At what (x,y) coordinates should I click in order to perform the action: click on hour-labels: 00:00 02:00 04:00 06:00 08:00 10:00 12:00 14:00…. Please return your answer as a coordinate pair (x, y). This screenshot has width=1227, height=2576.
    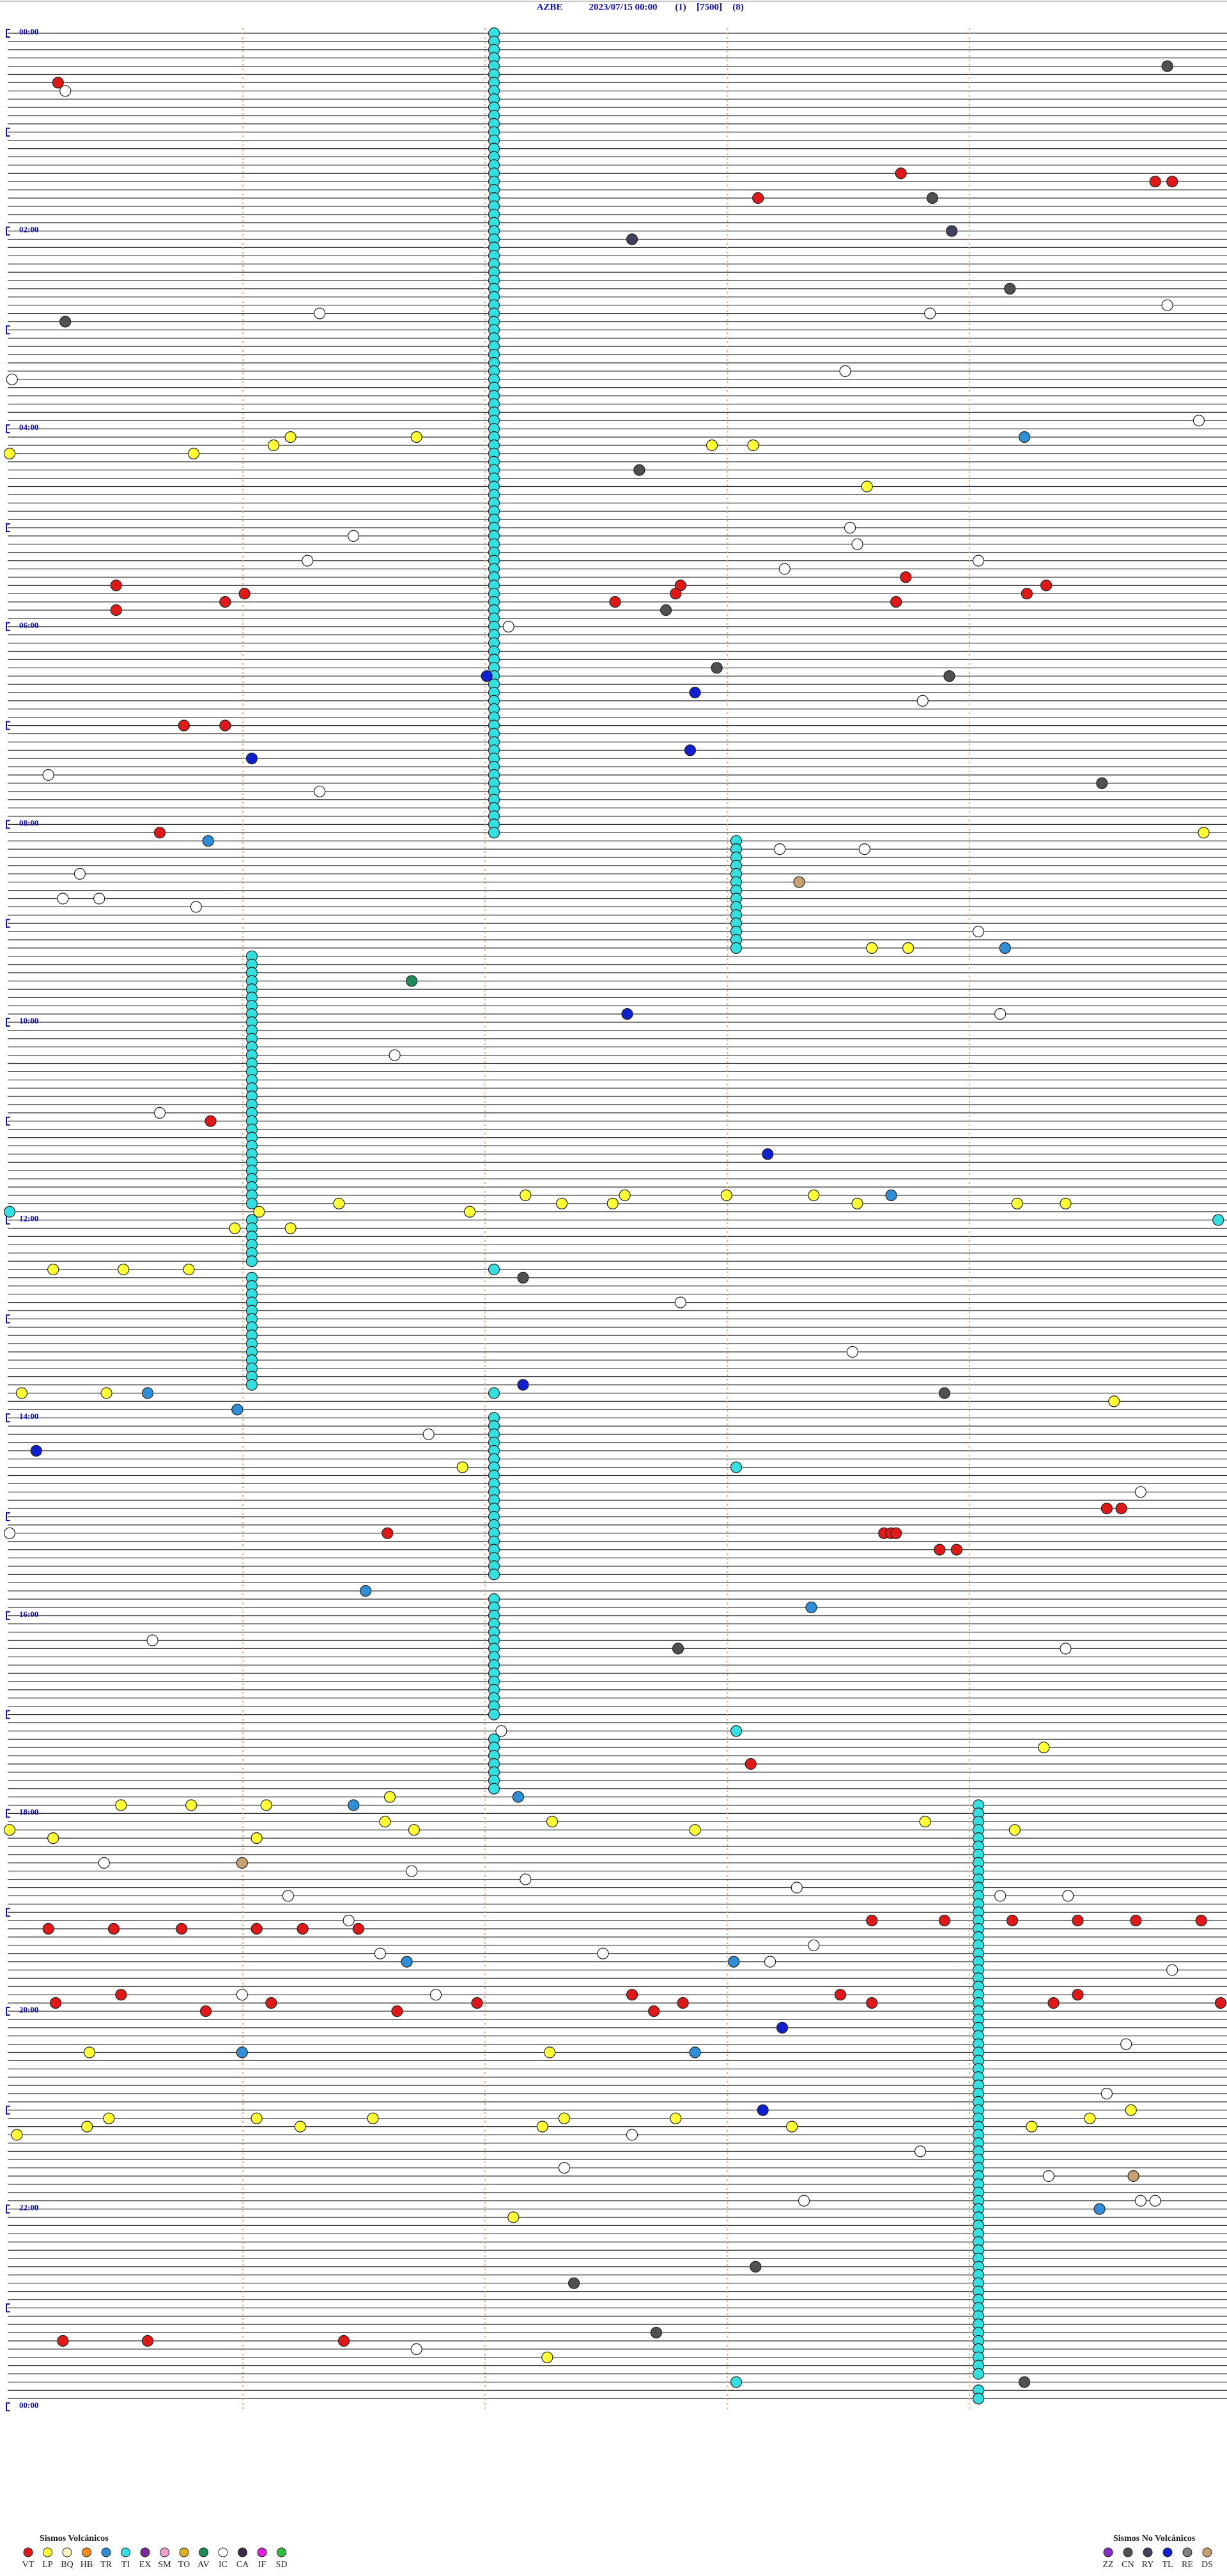
    Looking at the image, I should click on (22, 1219).